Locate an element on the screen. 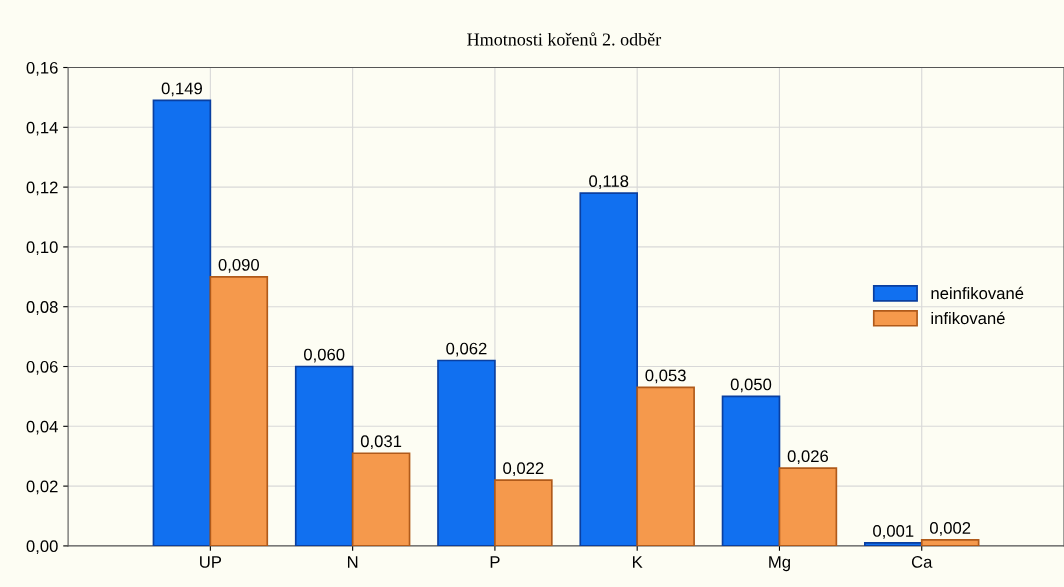 Image resolution: width=1064 pixels, height=587 pixels. x-tick-label: Ca is located at coordinates (922, 562).